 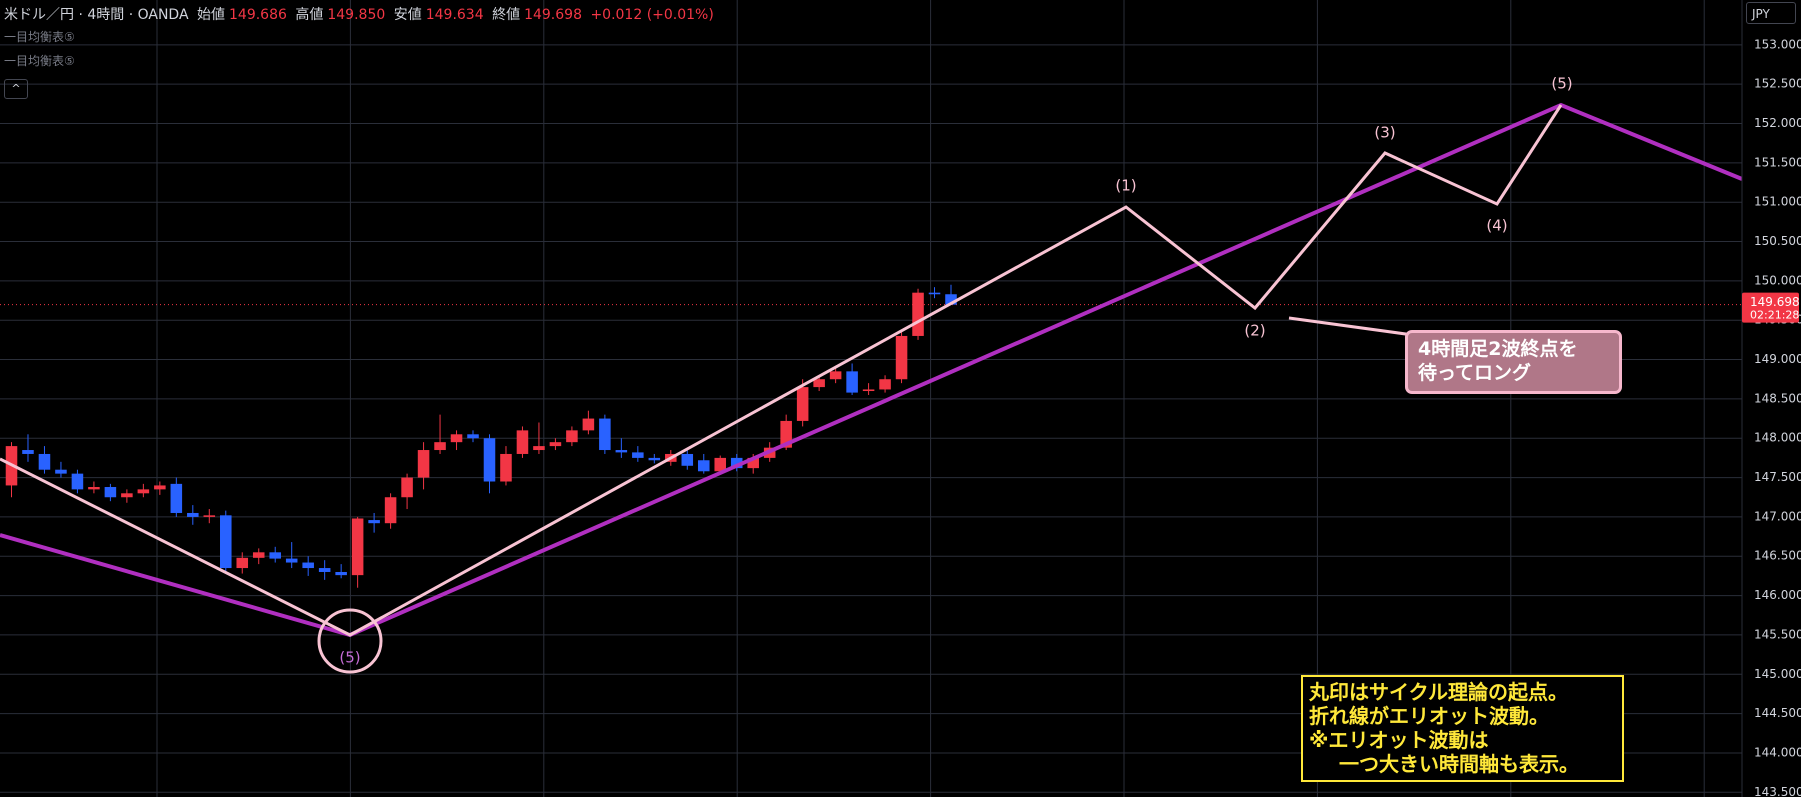 I want to click on change: +0.012 (+0.01%), so click(x=652, y=15).